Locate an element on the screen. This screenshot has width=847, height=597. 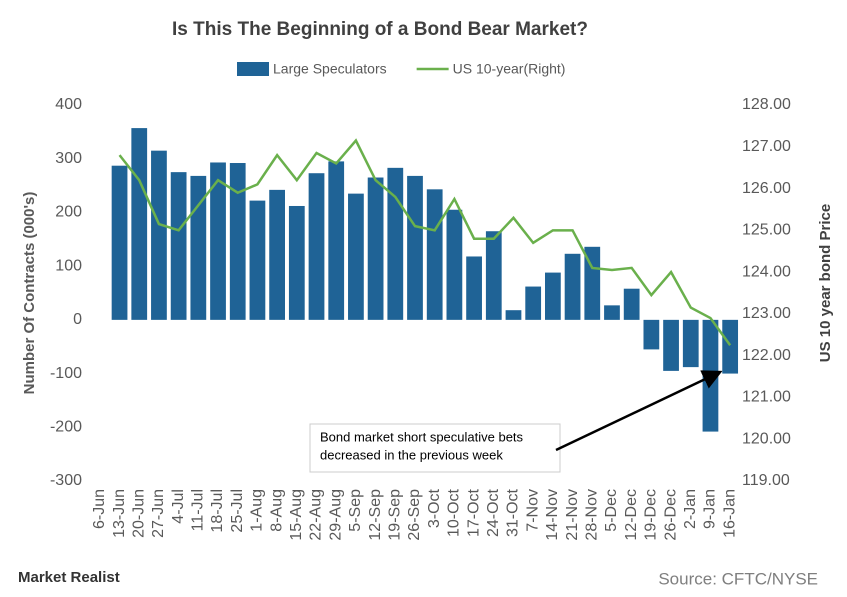
x-tick-label: 13-Jun is located at coordinates (119, 513).